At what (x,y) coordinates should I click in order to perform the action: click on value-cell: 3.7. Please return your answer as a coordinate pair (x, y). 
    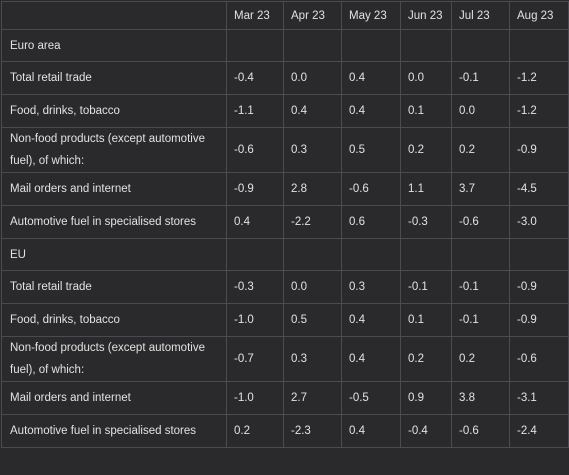
    Looking at the image, I should click on (480, 189).